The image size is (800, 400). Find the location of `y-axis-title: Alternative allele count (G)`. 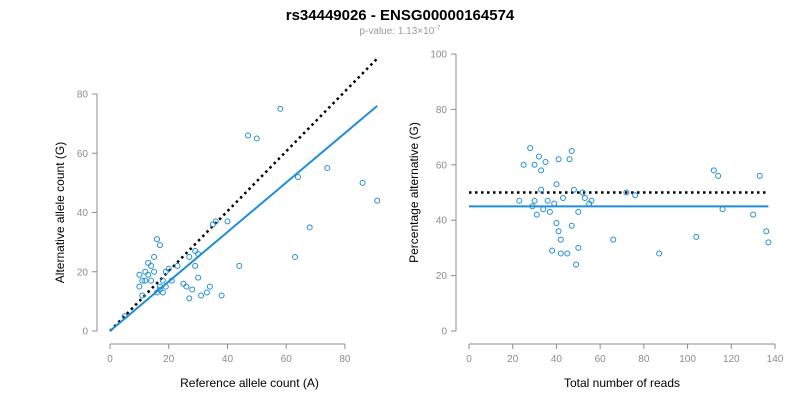

y-axis-title: Alternative allele count (G) is located at coordinates (60, 212).